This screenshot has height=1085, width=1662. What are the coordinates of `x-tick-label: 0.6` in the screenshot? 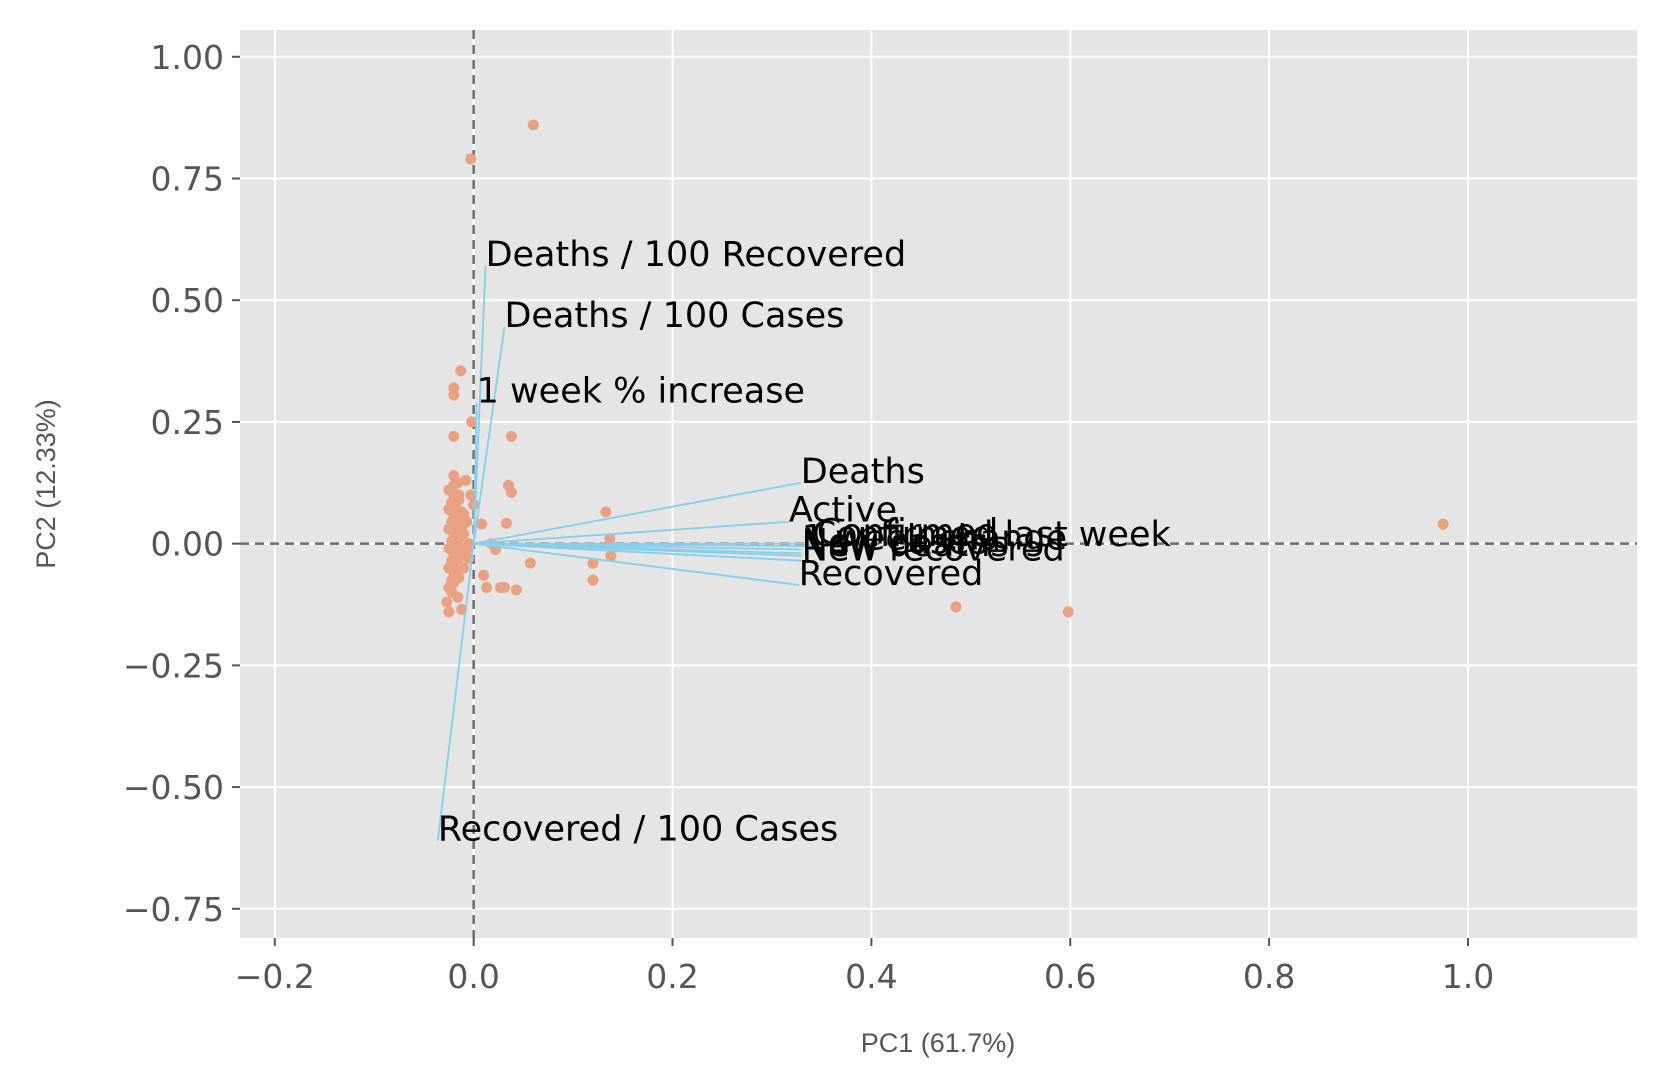 It's located at (1070, 976).